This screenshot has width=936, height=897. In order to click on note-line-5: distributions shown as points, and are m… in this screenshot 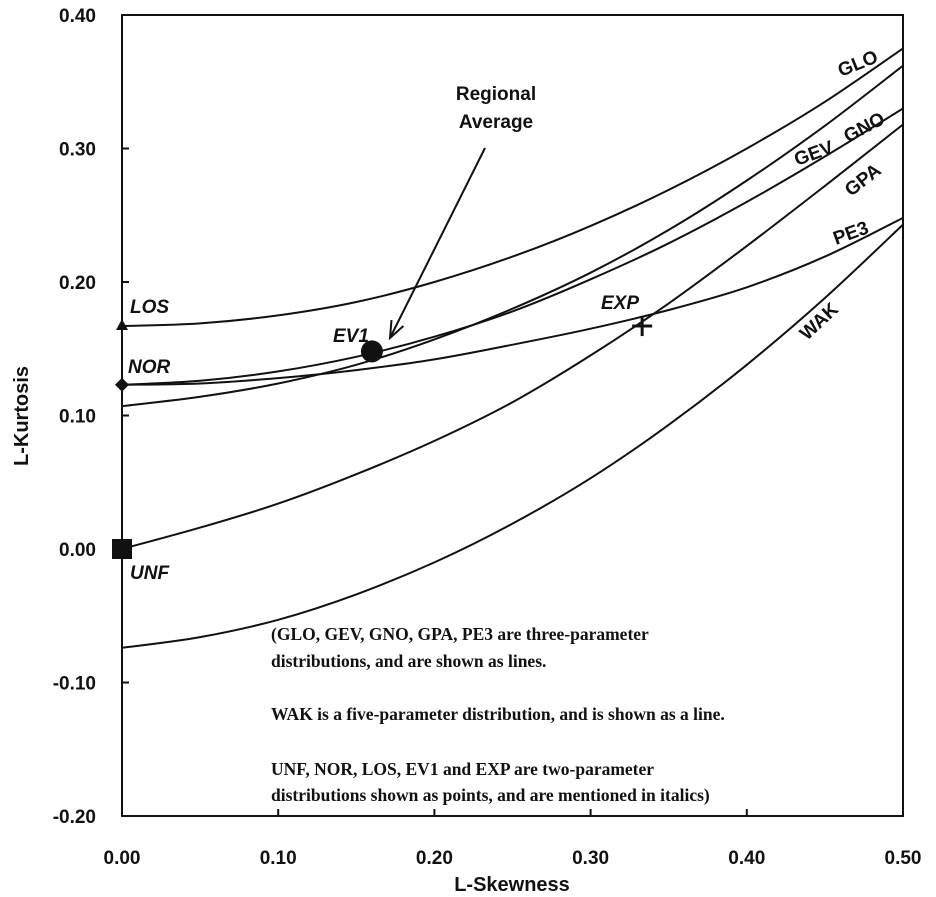, I will do `click(490, 795)`.